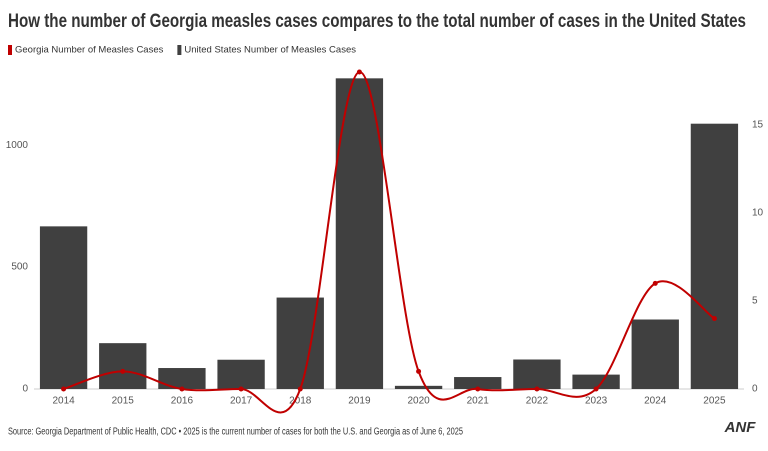 The width and height of the screenshot is (768, 451). I want to click on y-tick-label: 0, so click(25, 389).